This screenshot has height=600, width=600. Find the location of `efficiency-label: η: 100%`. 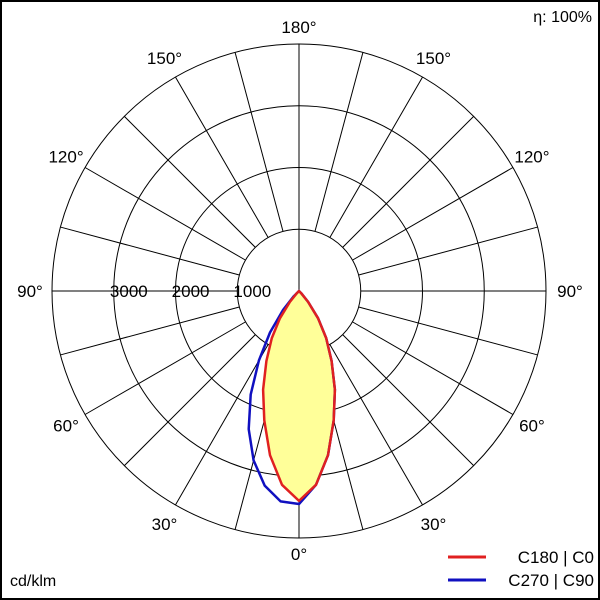

efficiency-label: η: 100% is located at coordinates (562, 17).